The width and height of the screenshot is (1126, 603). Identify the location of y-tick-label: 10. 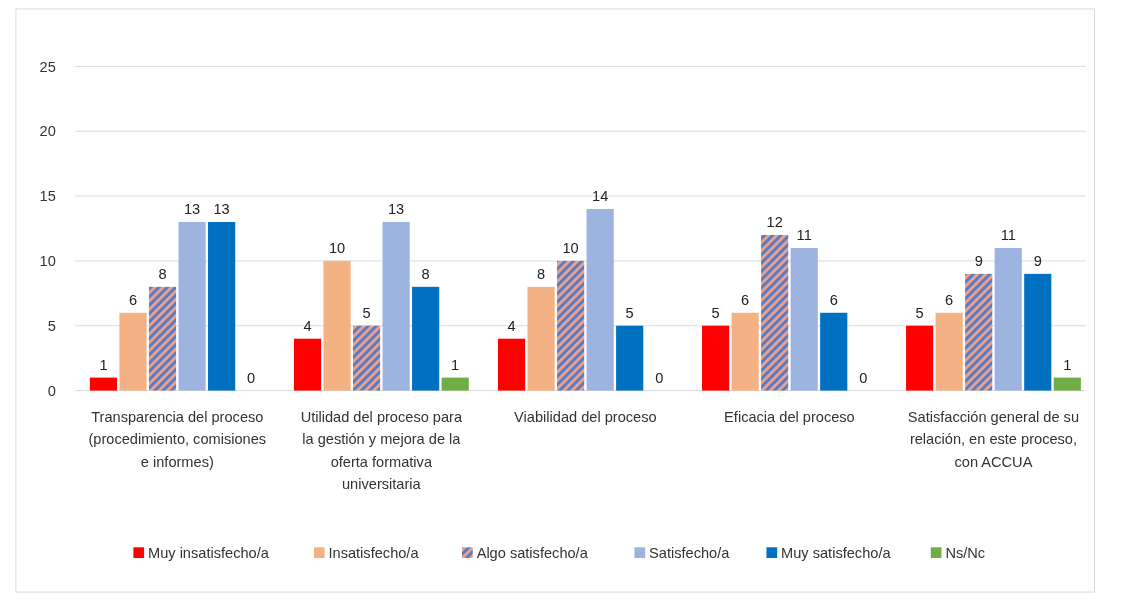
(47, 261).